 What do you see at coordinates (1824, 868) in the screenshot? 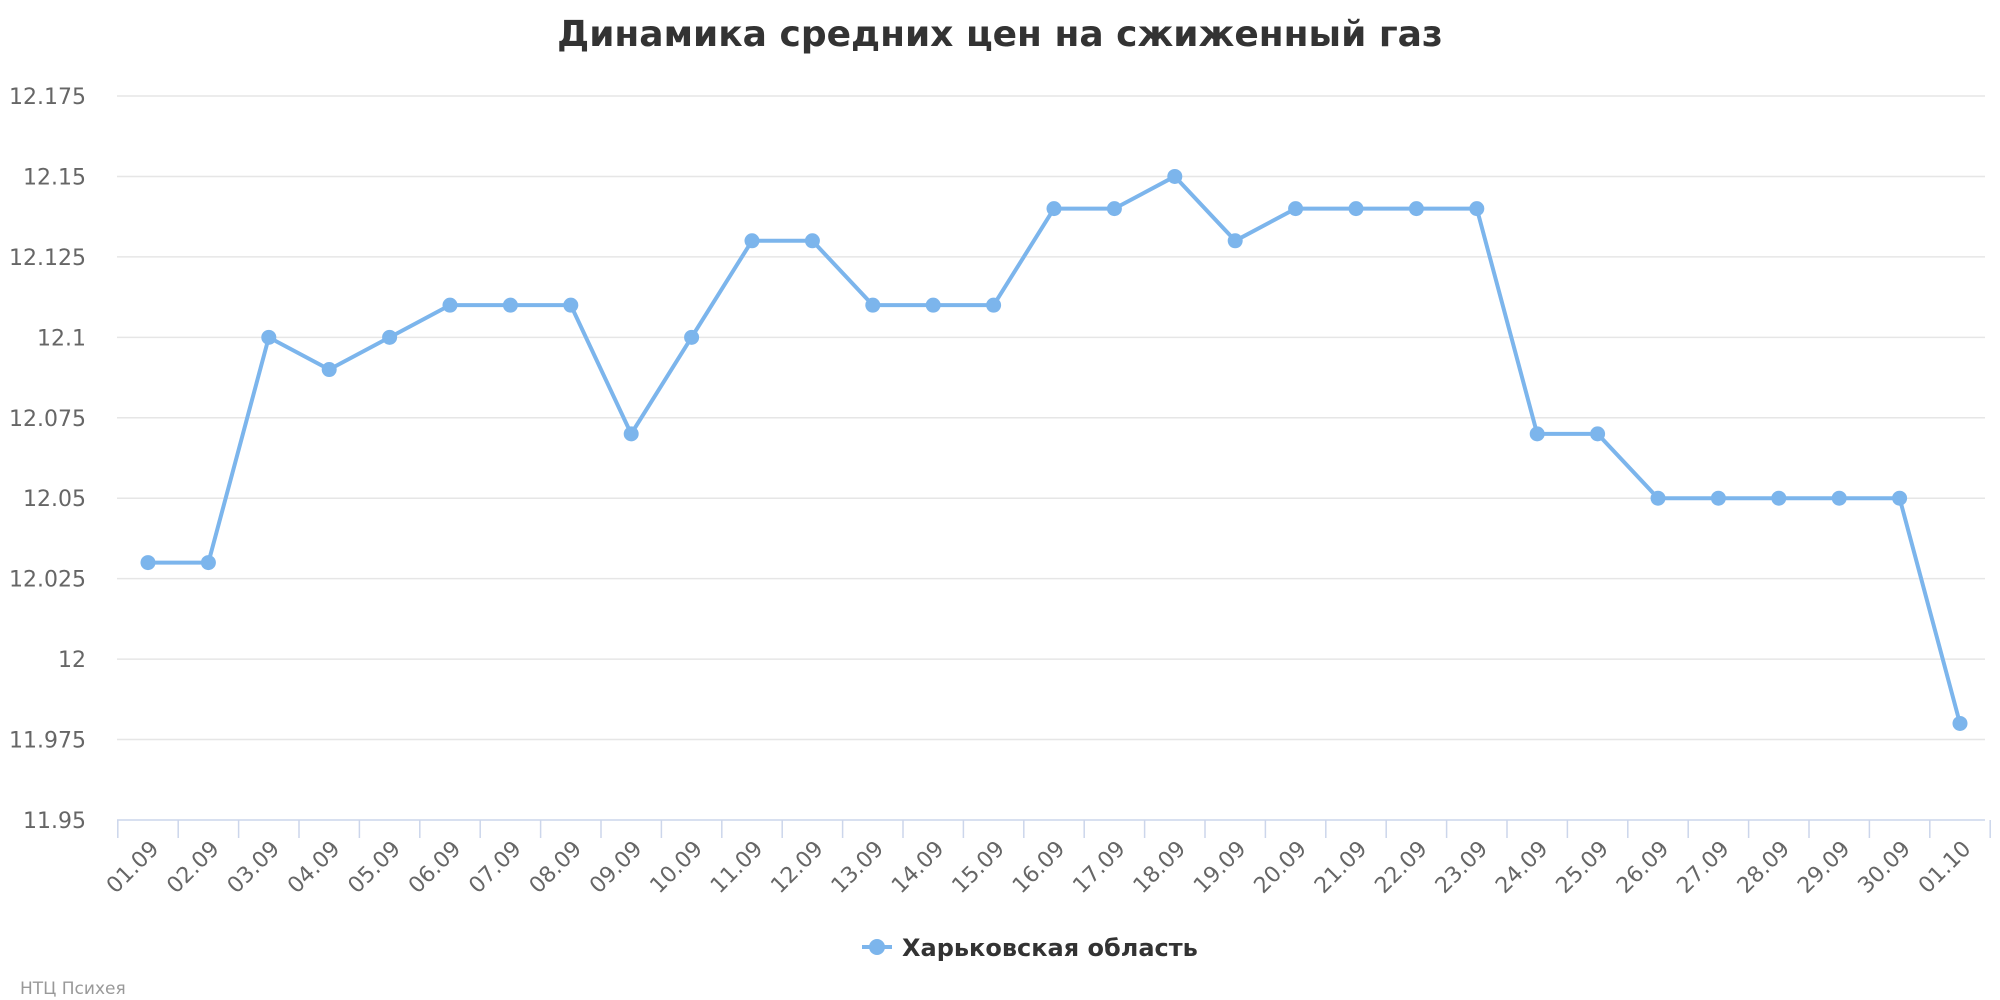
I see `x-tick-label: 29.09` at bounding box center [1824, 868].